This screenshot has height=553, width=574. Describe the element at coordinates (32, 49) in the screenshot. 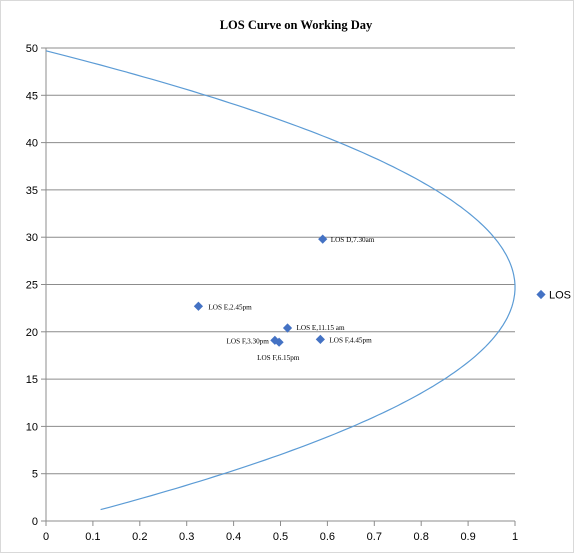

I see `y-tick-label: 50` at that location.